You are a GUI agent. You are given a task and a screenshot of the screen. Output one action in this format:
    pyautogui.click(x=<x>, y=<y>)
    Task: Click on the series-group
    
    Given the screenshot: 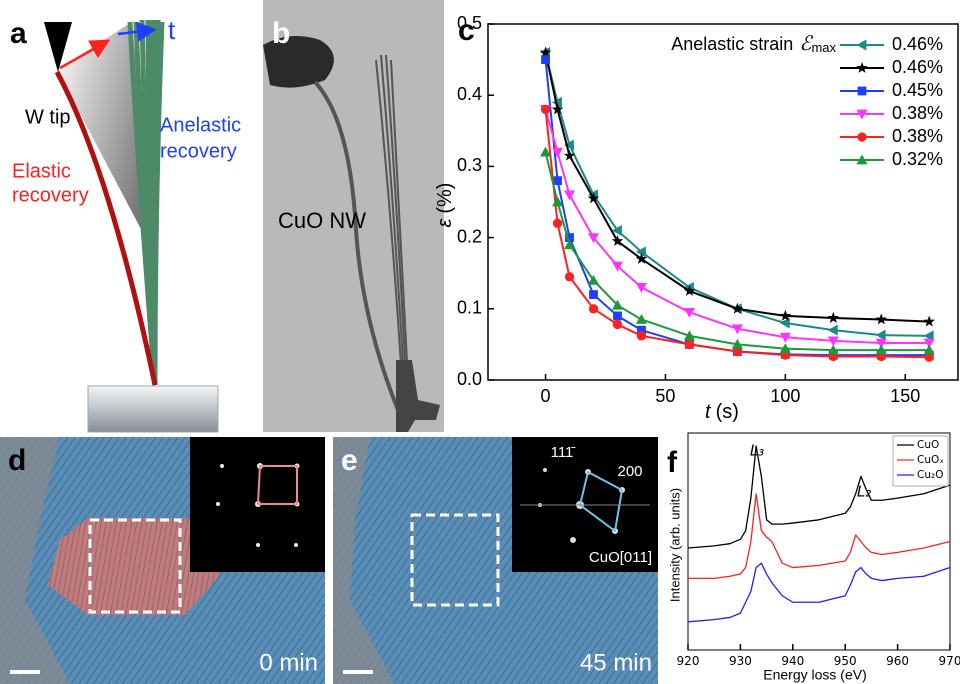 What is the action you would take?
    pyautogui.click(x=819, y=534)
    